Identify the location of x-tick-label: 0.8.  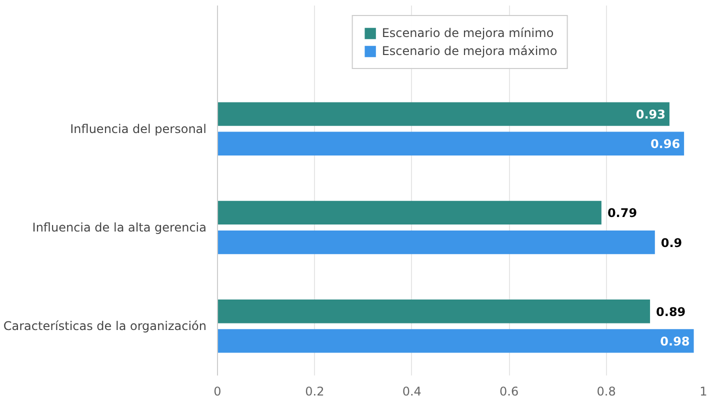
(606, 391).